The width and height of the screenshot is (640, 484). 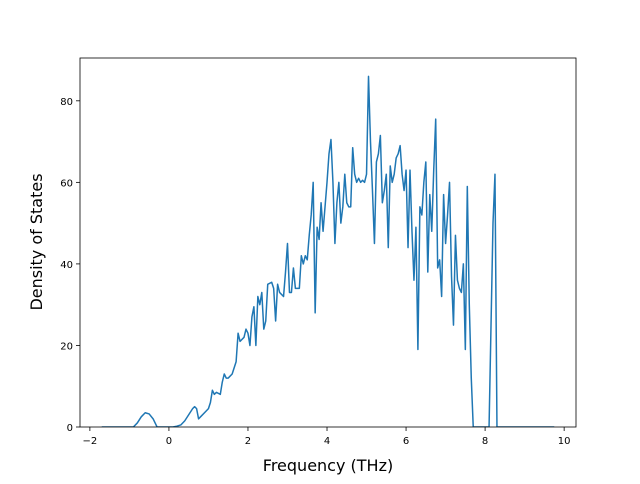 What do you see at coordinates (169, 441) in the screenshot?
I see `x-tick-label: 0` at bounding box center [169, 441].